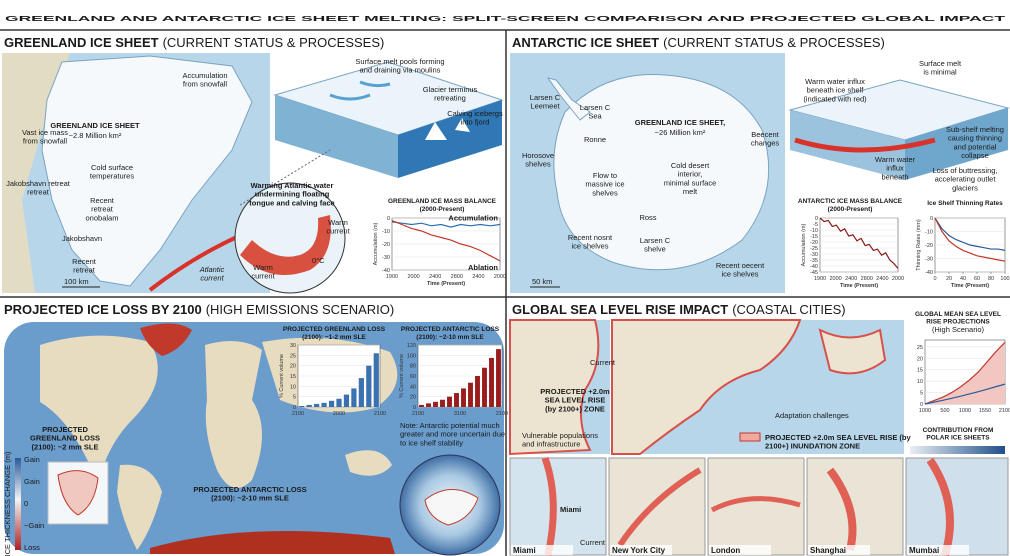 This screenshot has height=556, width=1010. I want to click on text-line: POLAR ICE SHEETS, so click(958, 437).